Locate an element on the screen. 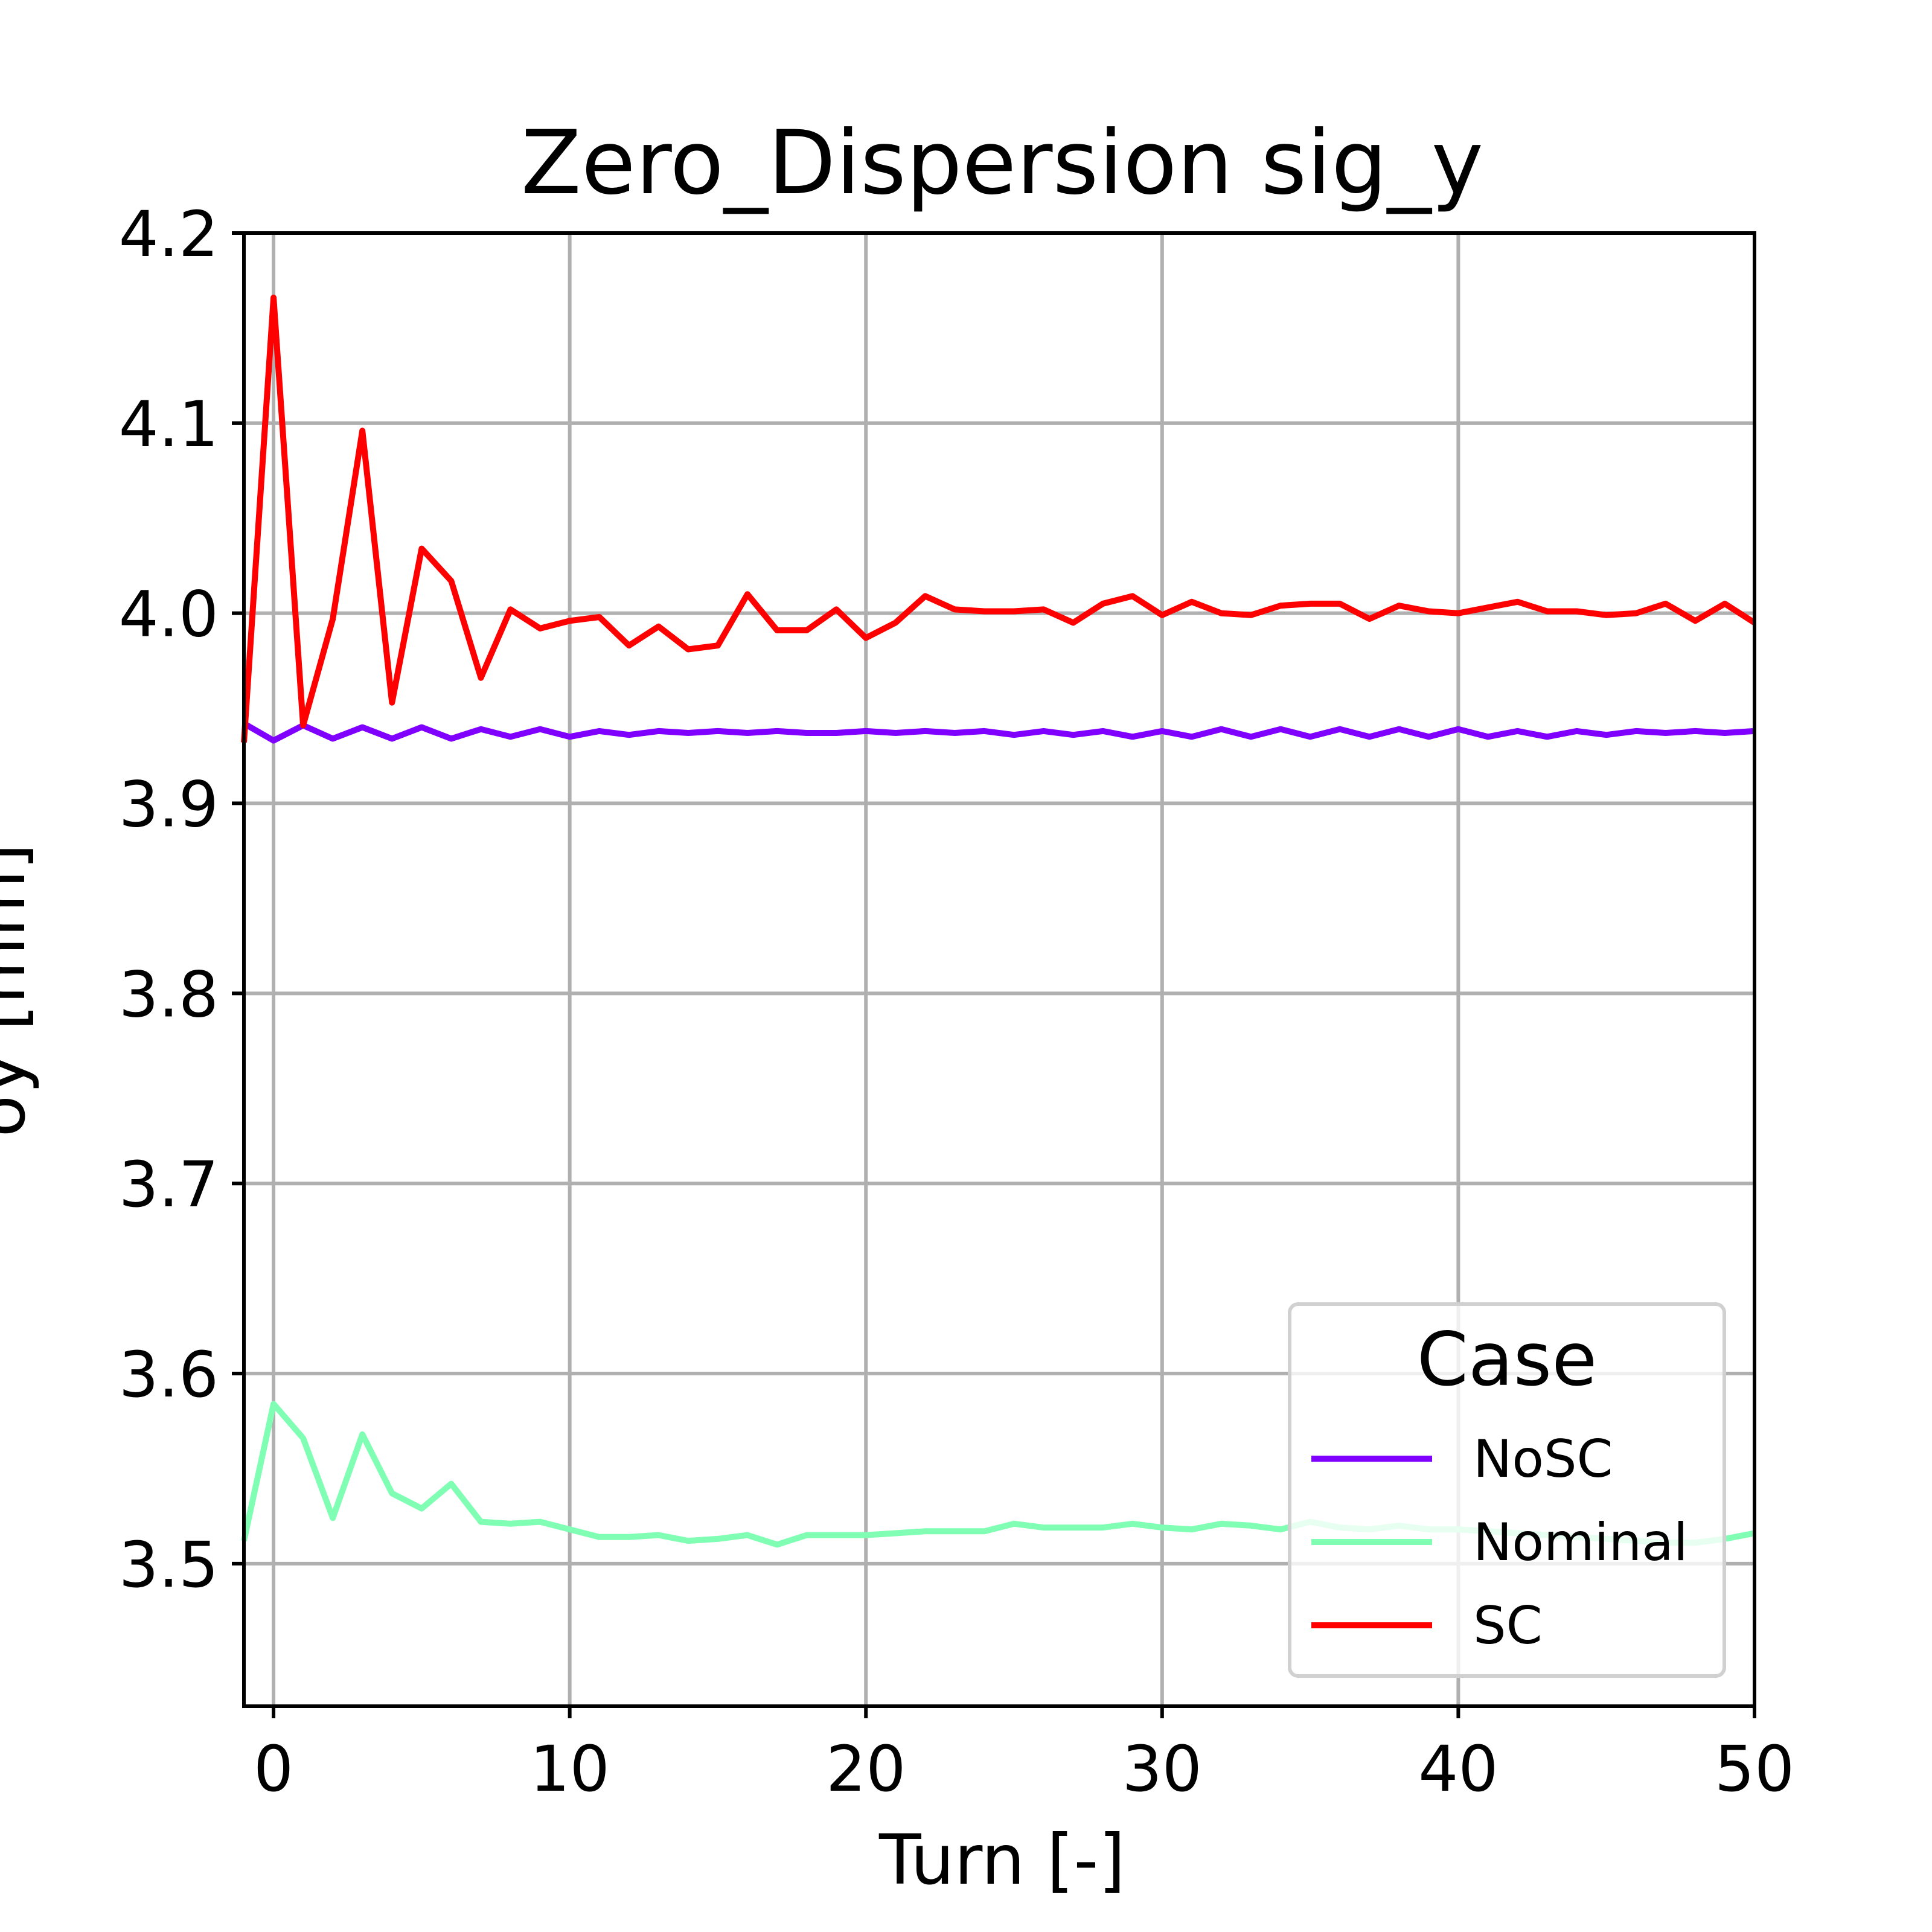 The image size is (1932, 1932). x-tick-label: 50 is located at coordinates (1755, 1769).